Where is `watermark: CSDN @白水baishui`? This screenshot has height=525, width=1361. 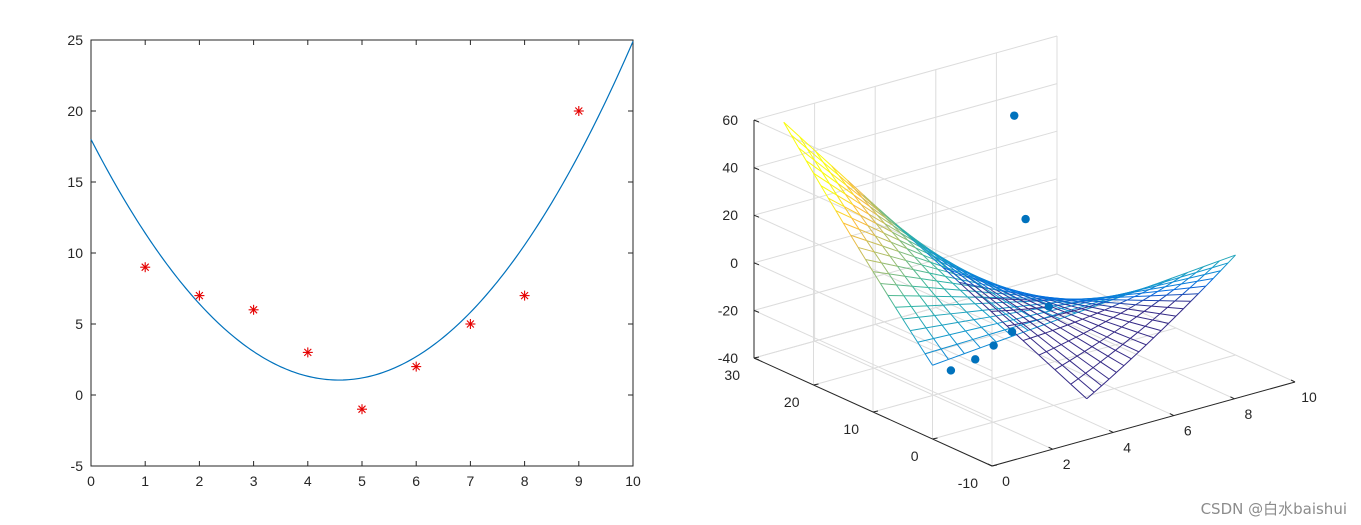
watermark: CSDN @白水baishui is located at coordinates (1273, 509).